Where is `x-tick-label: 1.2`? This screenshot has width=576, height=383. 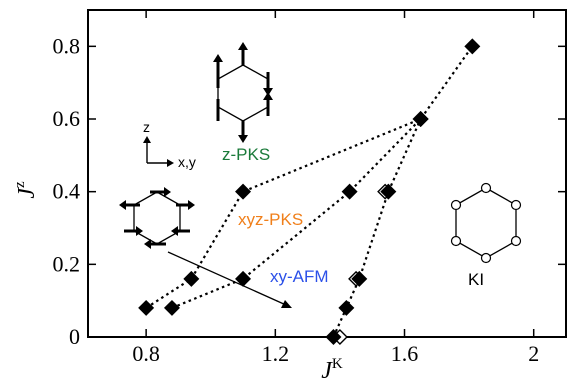
x-tick-label: 1.2 is located at coordinates (276, 353).